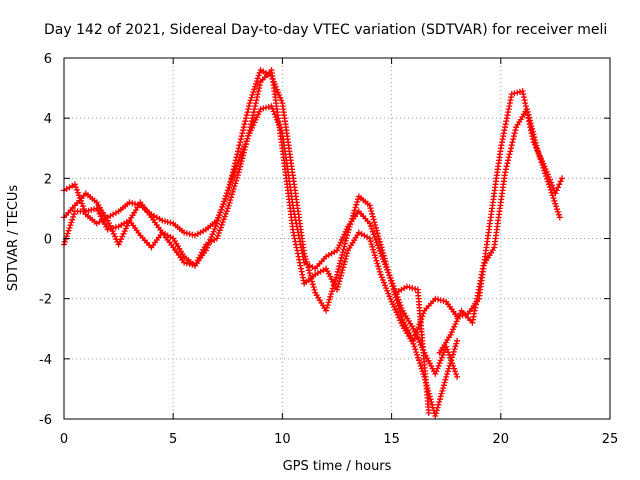 The height and width of the screenshot is (480, 640). I want to click on x-tick-label: 5, so click(173, 439).